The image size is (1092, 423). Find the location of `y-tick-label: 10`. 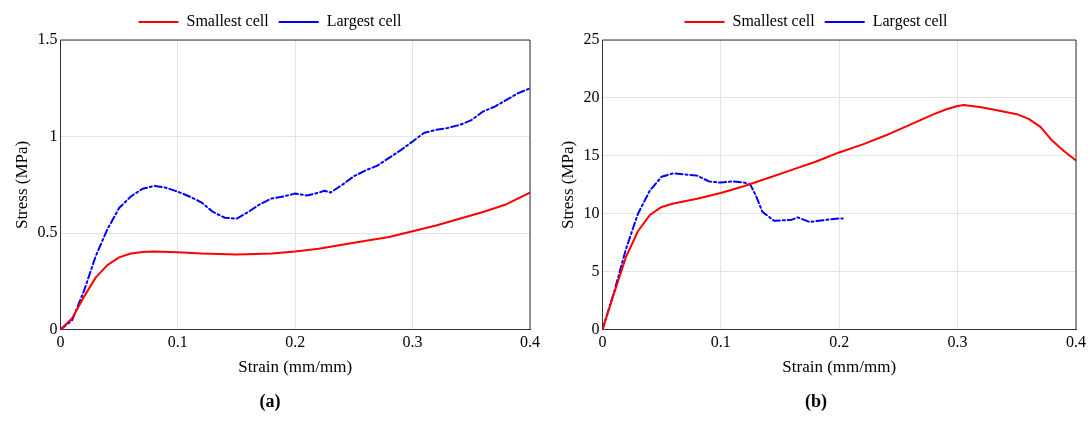

y-tick-label: 10 is located at coordinates (591, 213).